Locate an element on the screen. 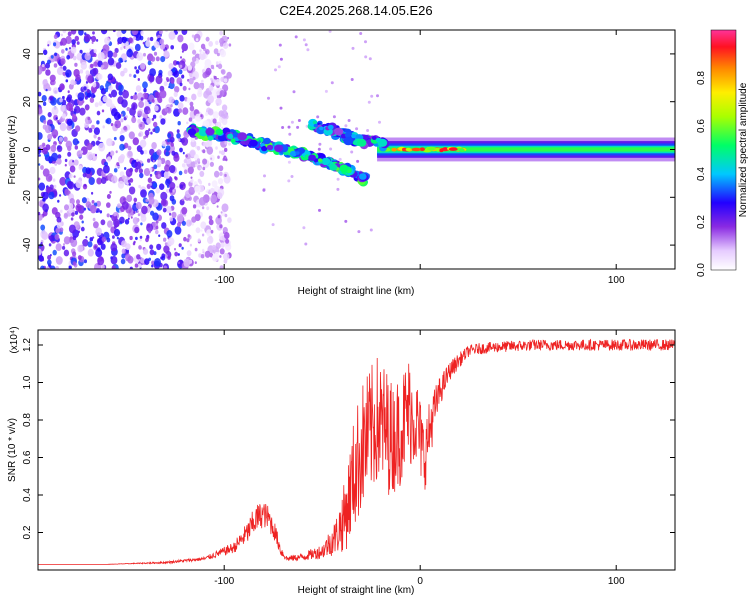 The width and height of the screenshot is (750, 600). snr-y-tick-label: 1.0 is located at coordinates (27, 382).